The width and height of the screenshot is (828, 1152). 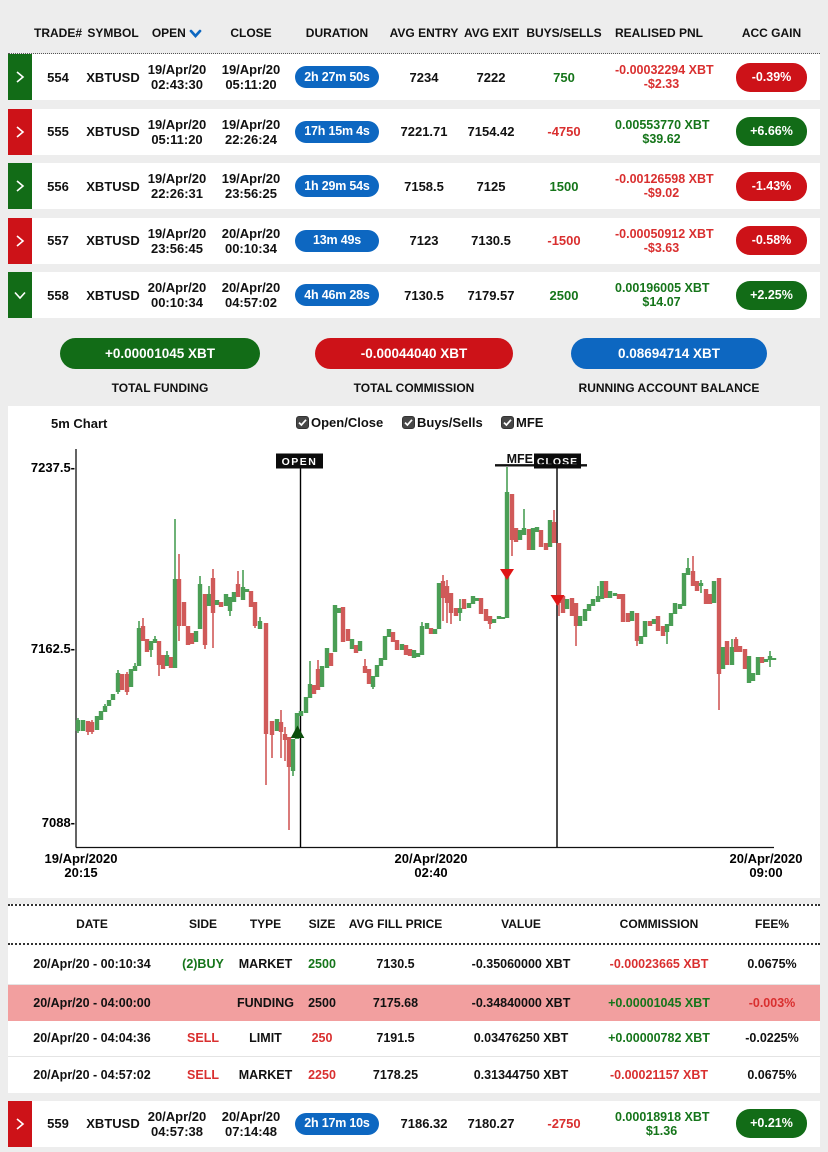 I want to click on svg-text: 20:15, so click(x=80, y=872).